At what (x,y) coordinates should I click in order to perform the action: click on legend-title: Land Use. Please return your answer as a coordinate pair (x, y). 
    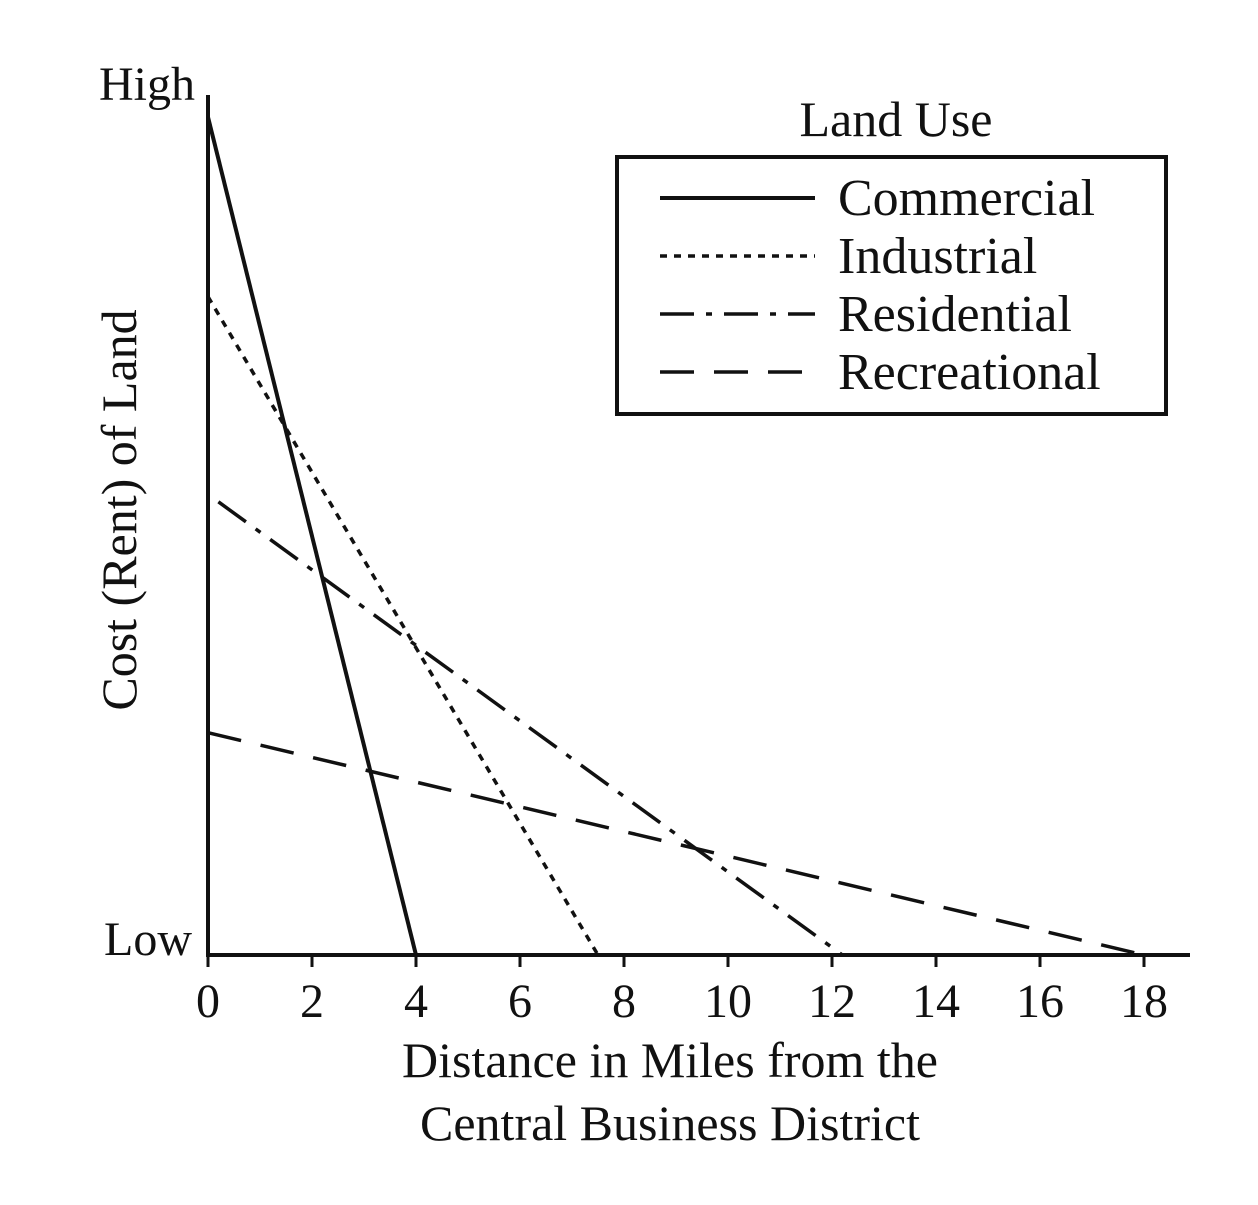
    Looking at the image, I should click on (896, 119).